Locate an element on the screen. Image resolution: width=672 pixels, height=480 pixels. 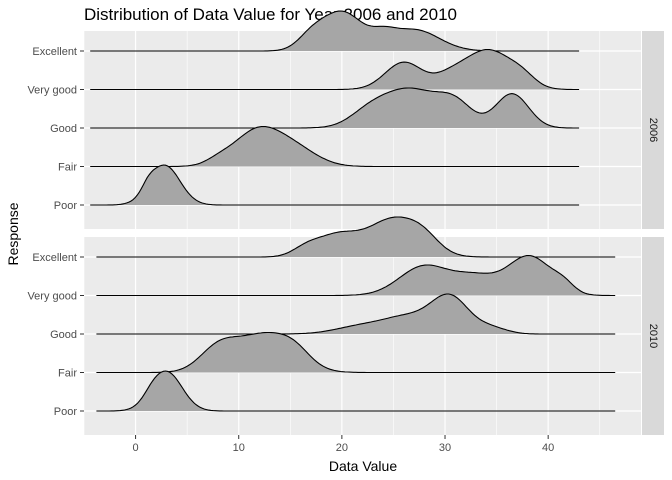
ridge-area-2006-poor is located at coordinates (335, 185).